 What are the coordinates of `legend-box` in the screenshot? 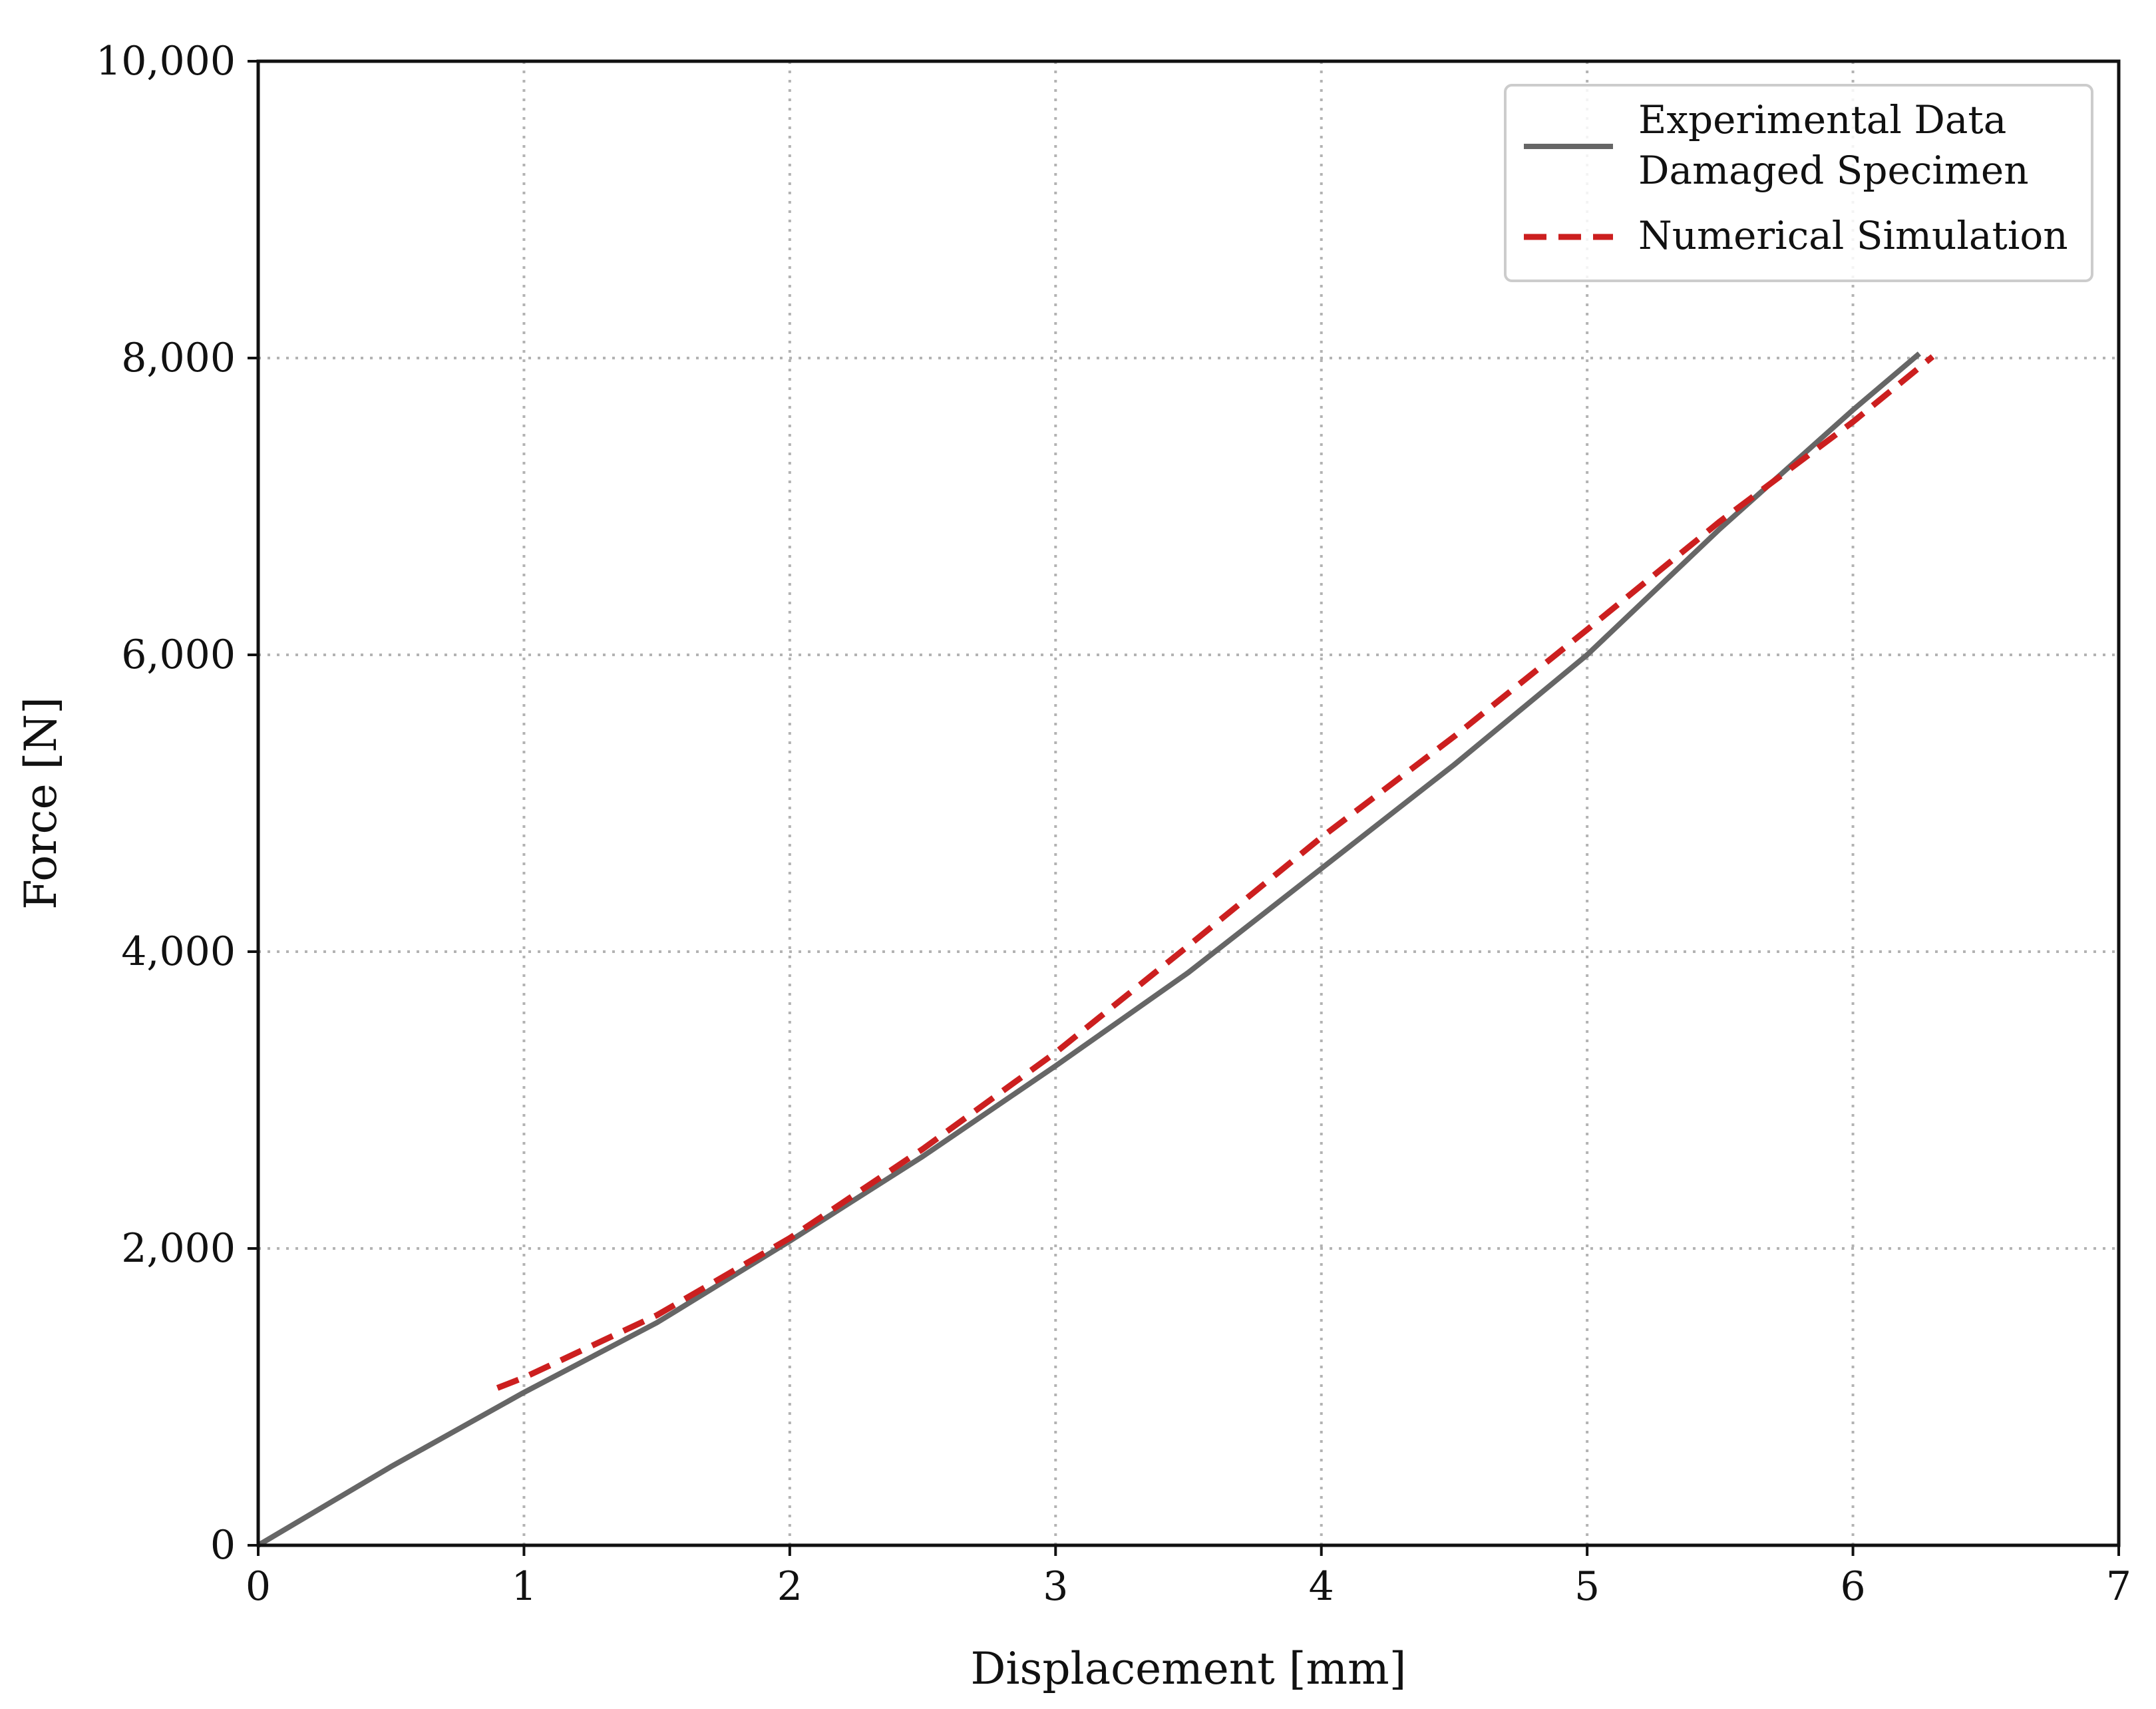 It's located at (1798, 183).